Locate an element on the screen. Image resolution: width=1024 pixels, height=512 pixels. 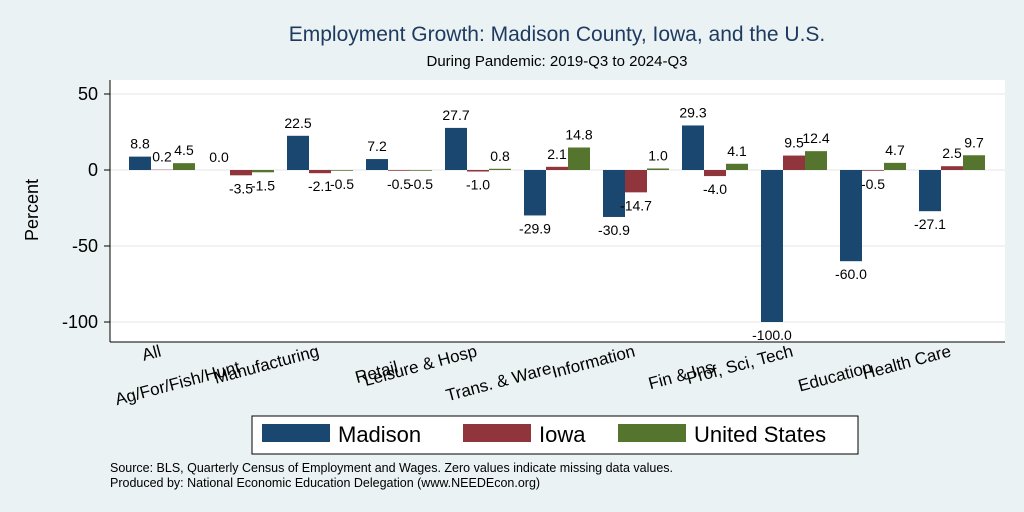
data-label: 9.5 is located at coordinates (794, 143).